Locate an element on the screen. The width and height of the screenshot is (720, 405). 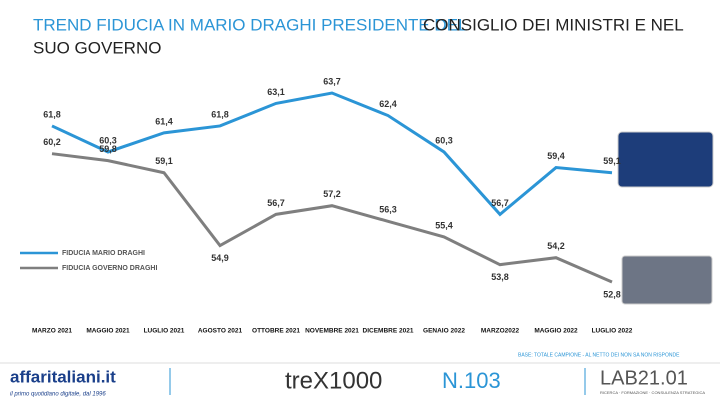
x-tick-label: LUGLIO 2021 is located at coordinates (164, 331).